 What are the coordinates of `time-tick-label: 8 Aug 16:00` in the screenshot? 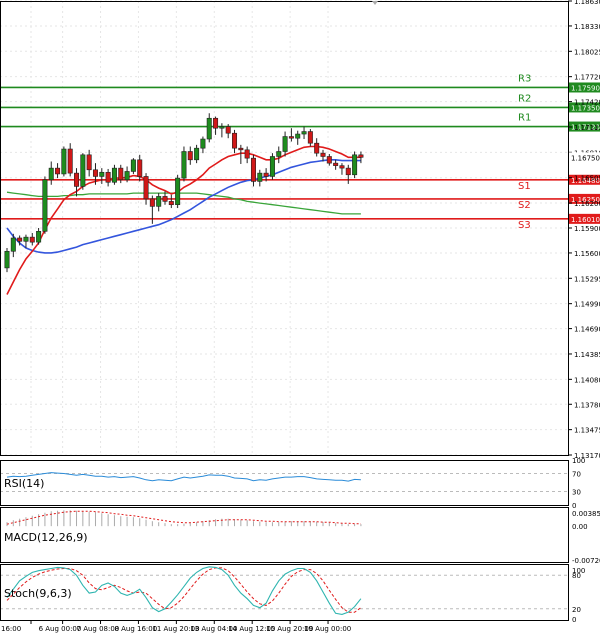 It's located at (135, 629).